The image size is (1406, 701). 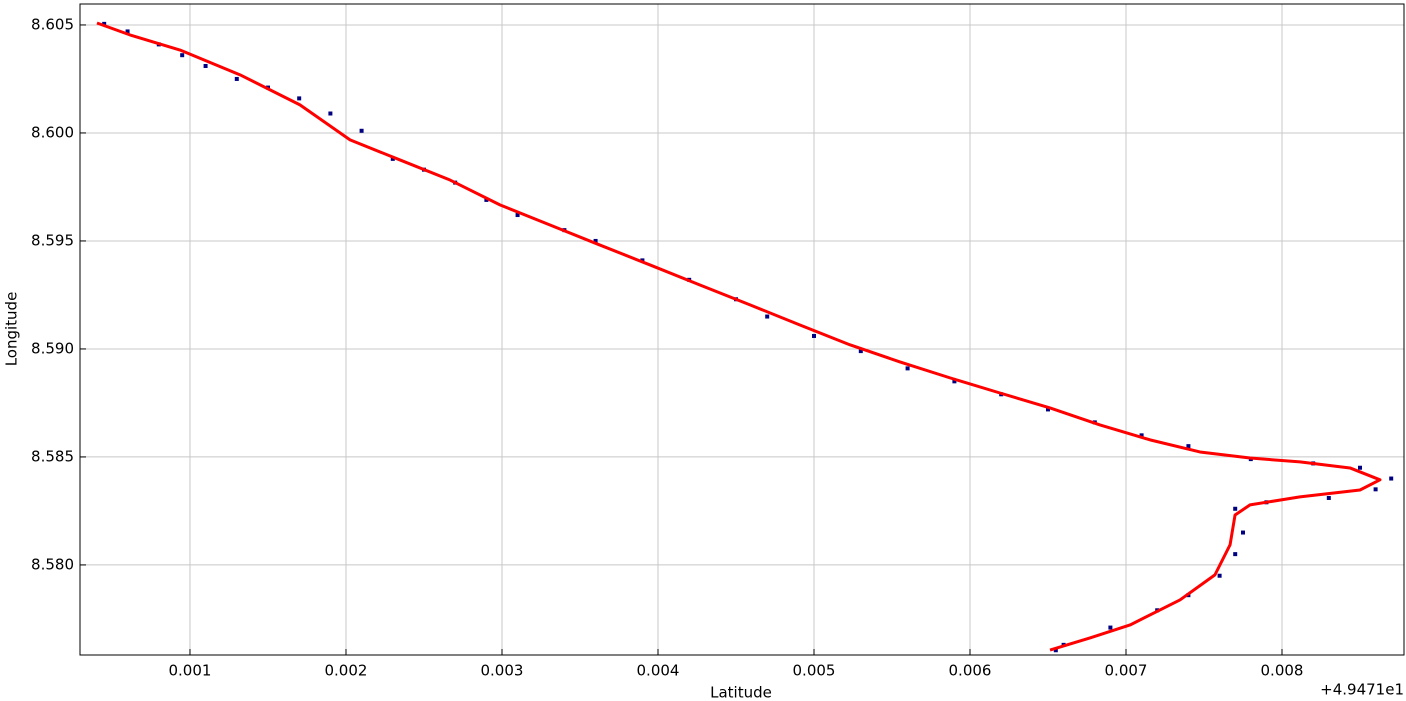 What do you see at coordinates (52, 24) in the screenshot?
I see `y-tick-label: 8.605` at bounding box center [52, 24].